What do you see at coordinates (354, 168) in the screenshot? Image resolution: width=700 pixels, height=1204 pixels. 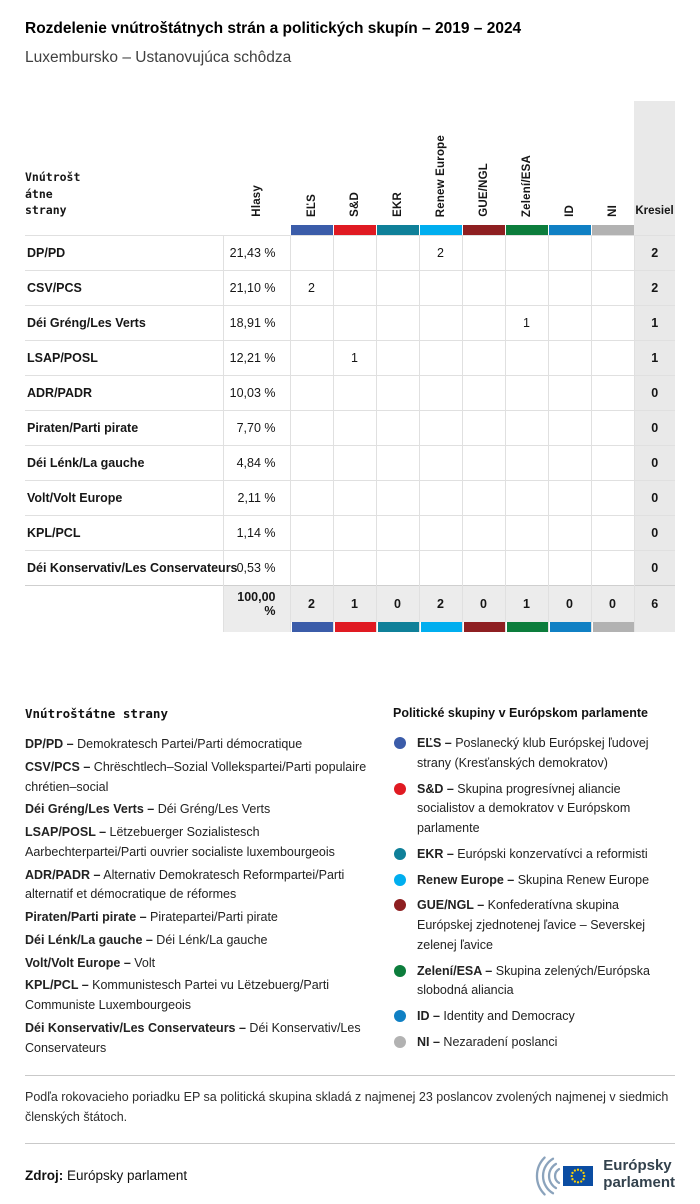 I see `group-column-header: S&D` at bounding box center [354, 168].